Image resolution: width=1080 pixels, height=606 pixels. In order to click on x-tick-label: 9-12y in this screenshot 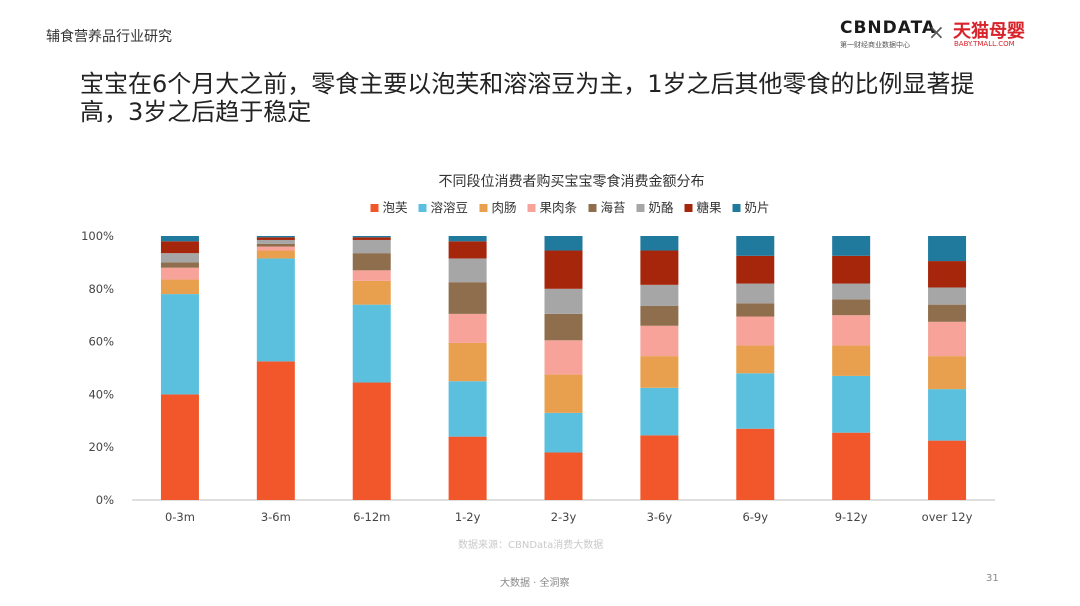, I will do `click(851, 517)`.